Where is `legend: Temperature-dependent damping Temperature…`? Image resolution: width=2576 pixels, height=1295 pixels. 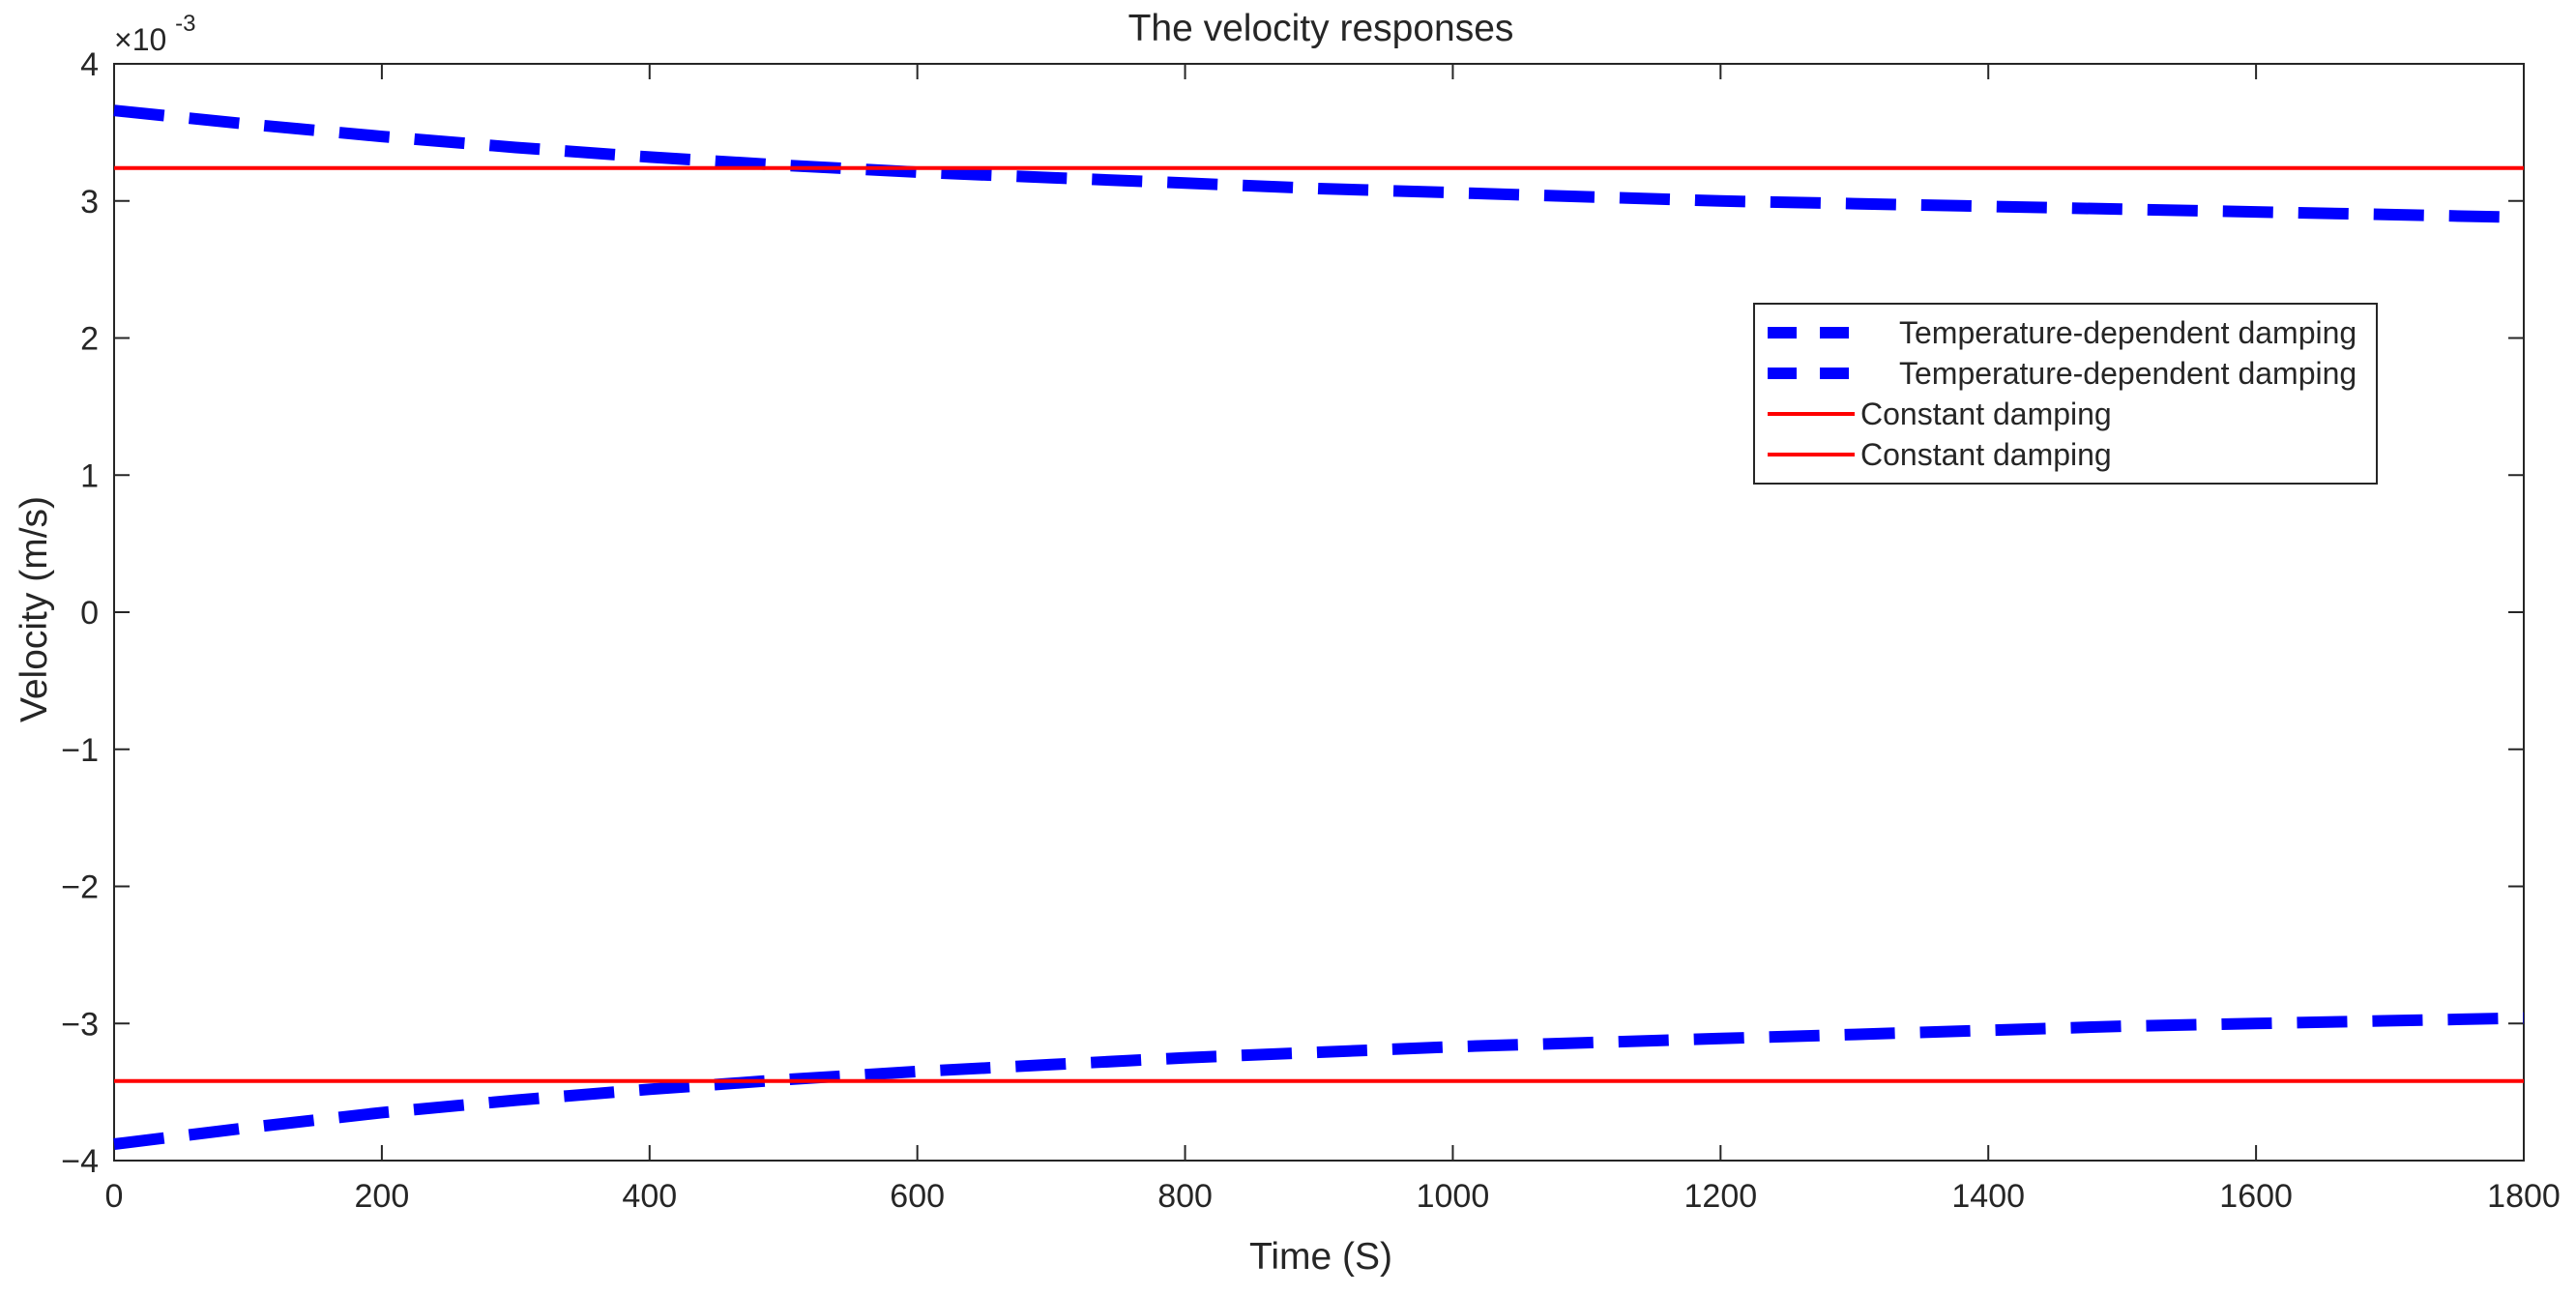
legend: Temperature-dependent damping Temperature… is located at coordinates (2065, 394).